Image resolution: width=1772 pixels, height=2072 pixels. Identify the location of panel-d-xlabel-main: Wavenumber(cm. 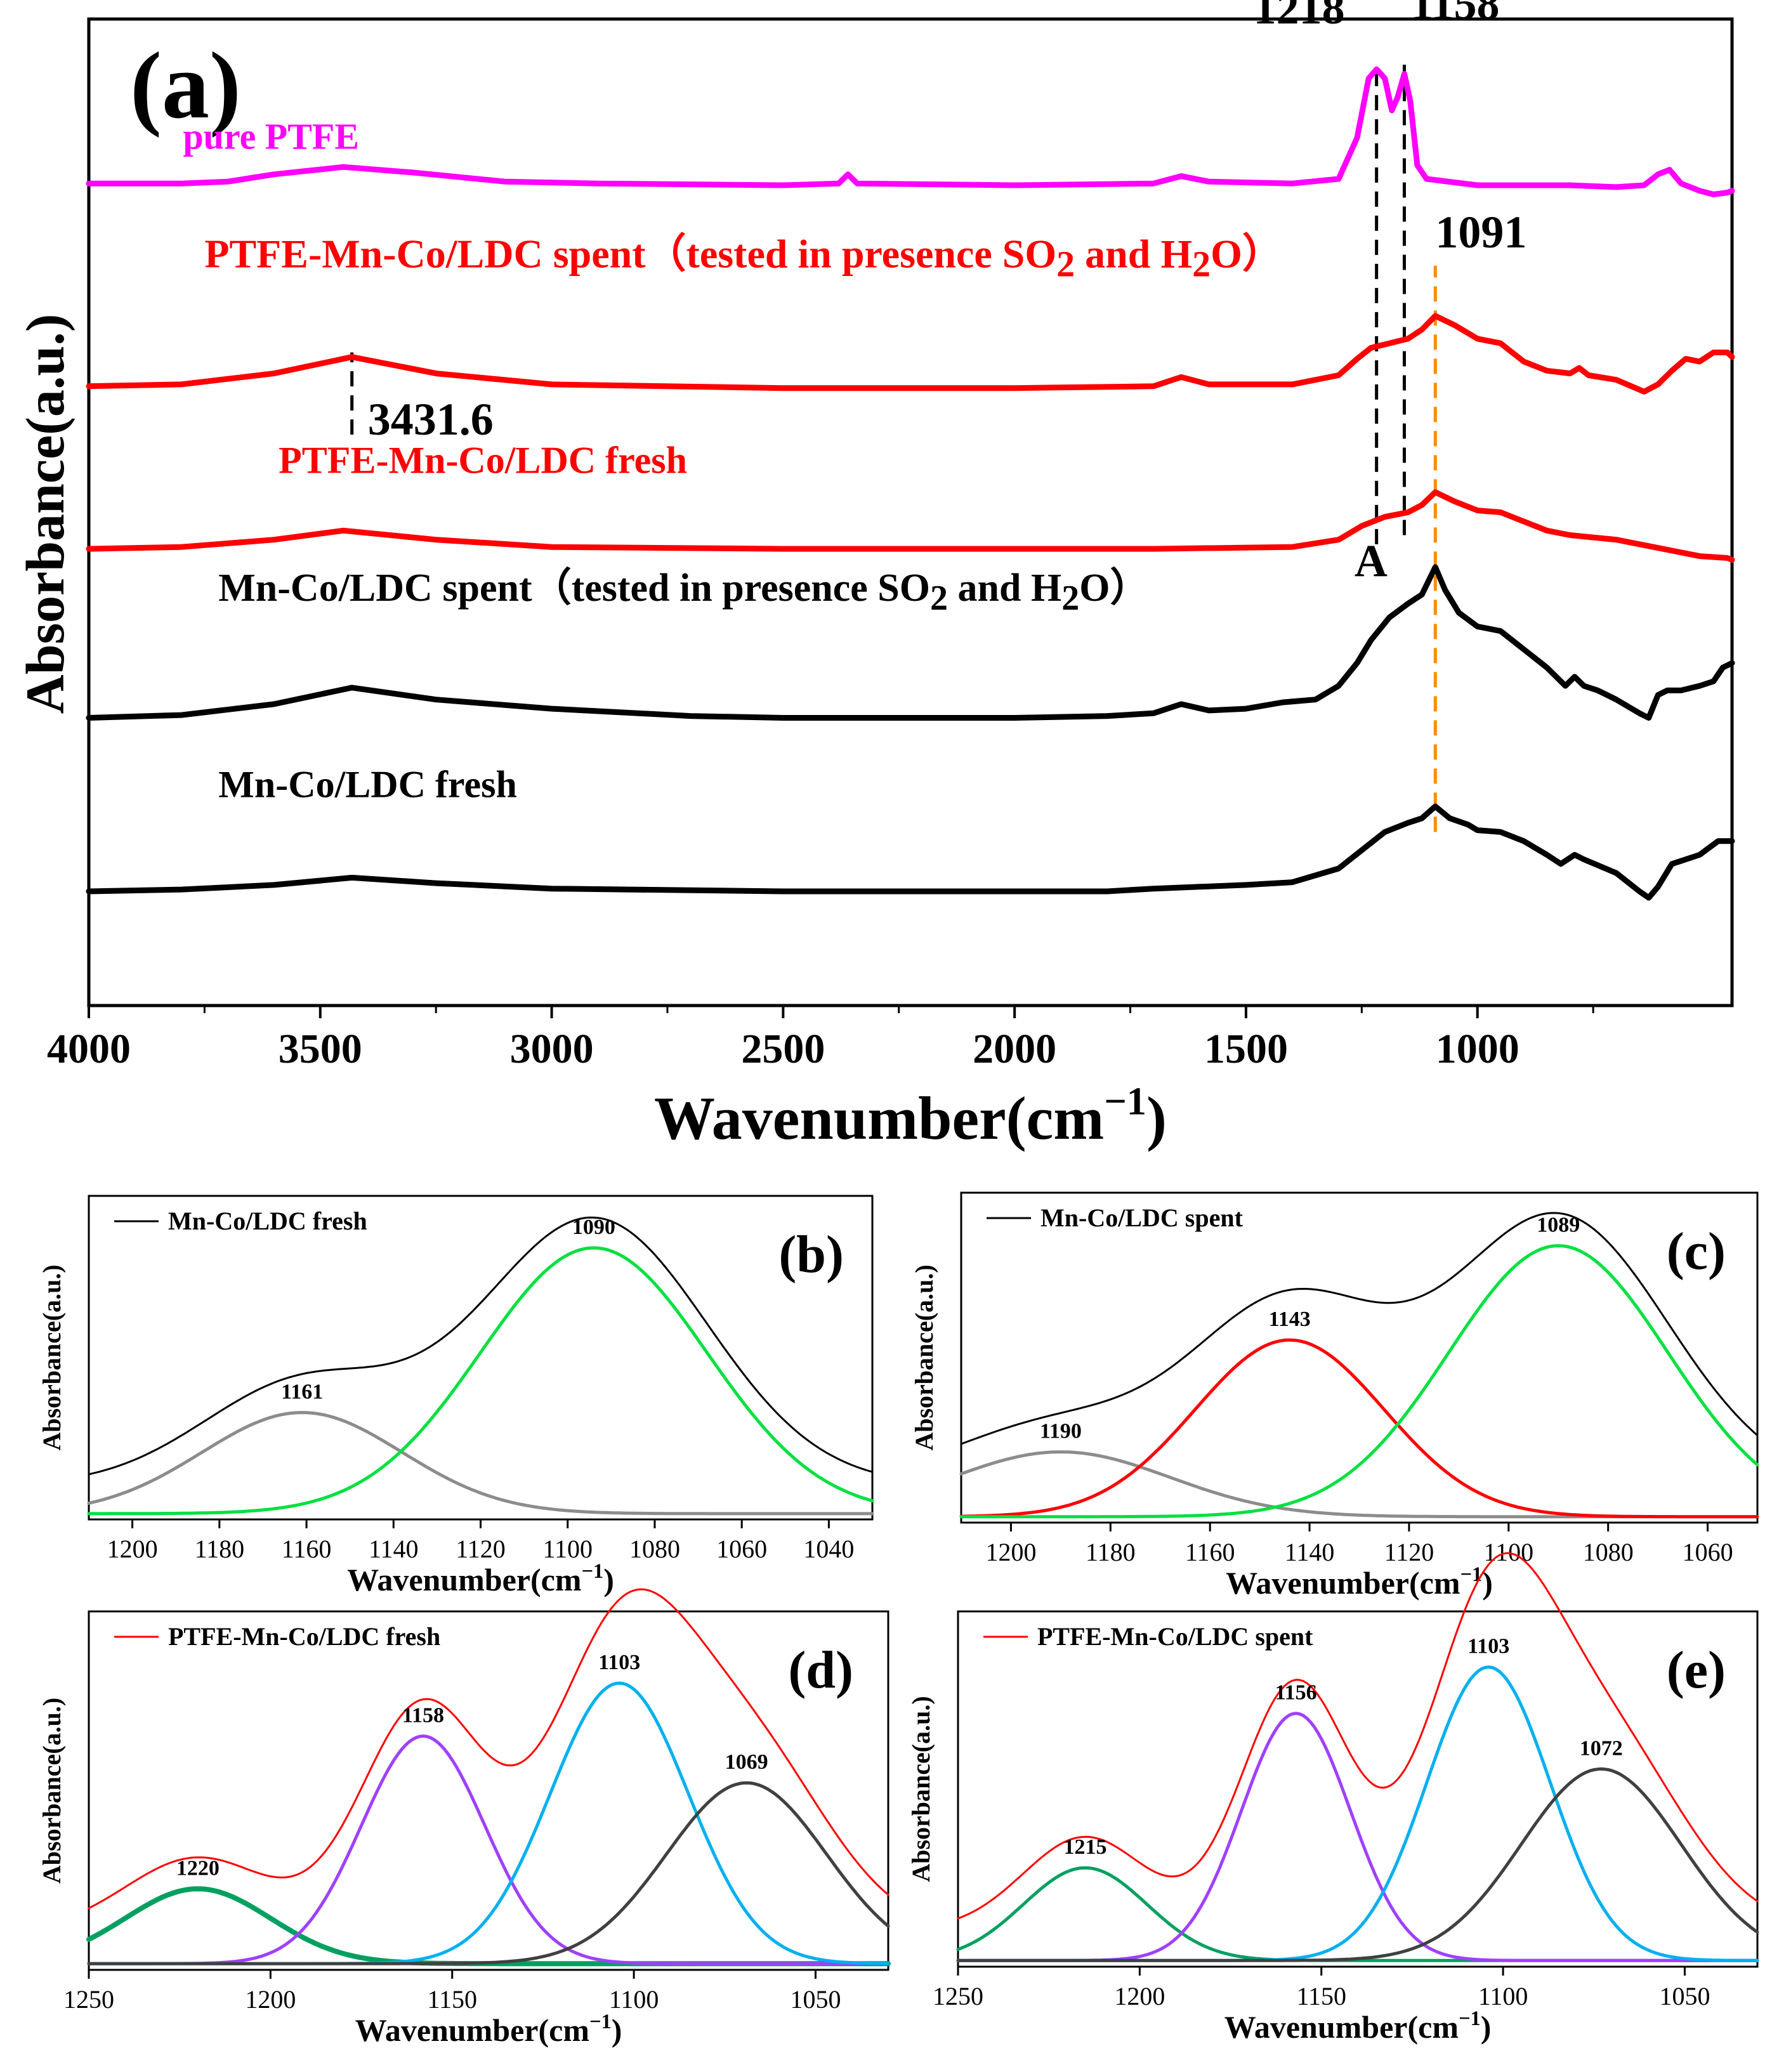
(472, 2030).